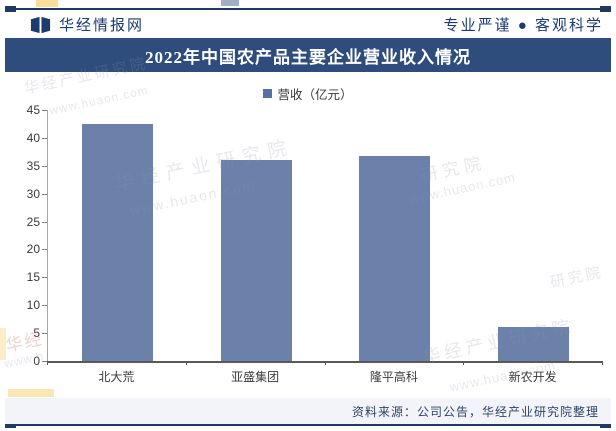  What do you see at coordinates (33, 137) in the screenshot?
I see `y-axis-tick-label: 40` at bounding box center [33, 137].